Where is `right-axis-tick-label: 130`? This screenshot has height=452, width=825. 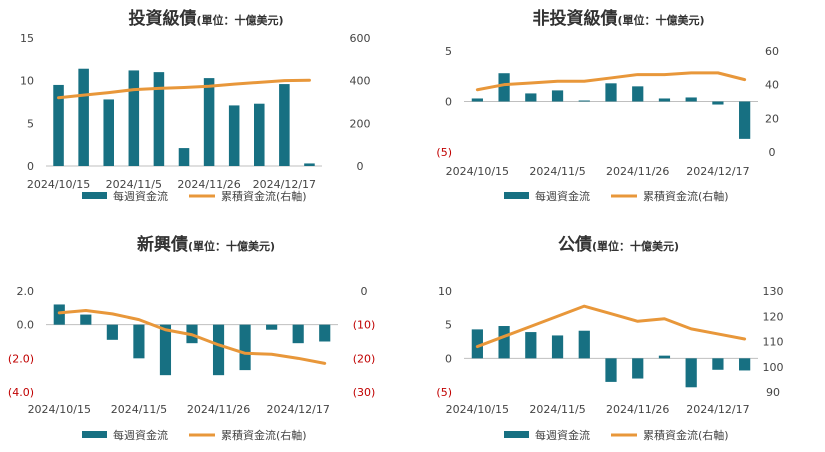
right-axis-tick-label: 130 is located at coordinates (773, 291).